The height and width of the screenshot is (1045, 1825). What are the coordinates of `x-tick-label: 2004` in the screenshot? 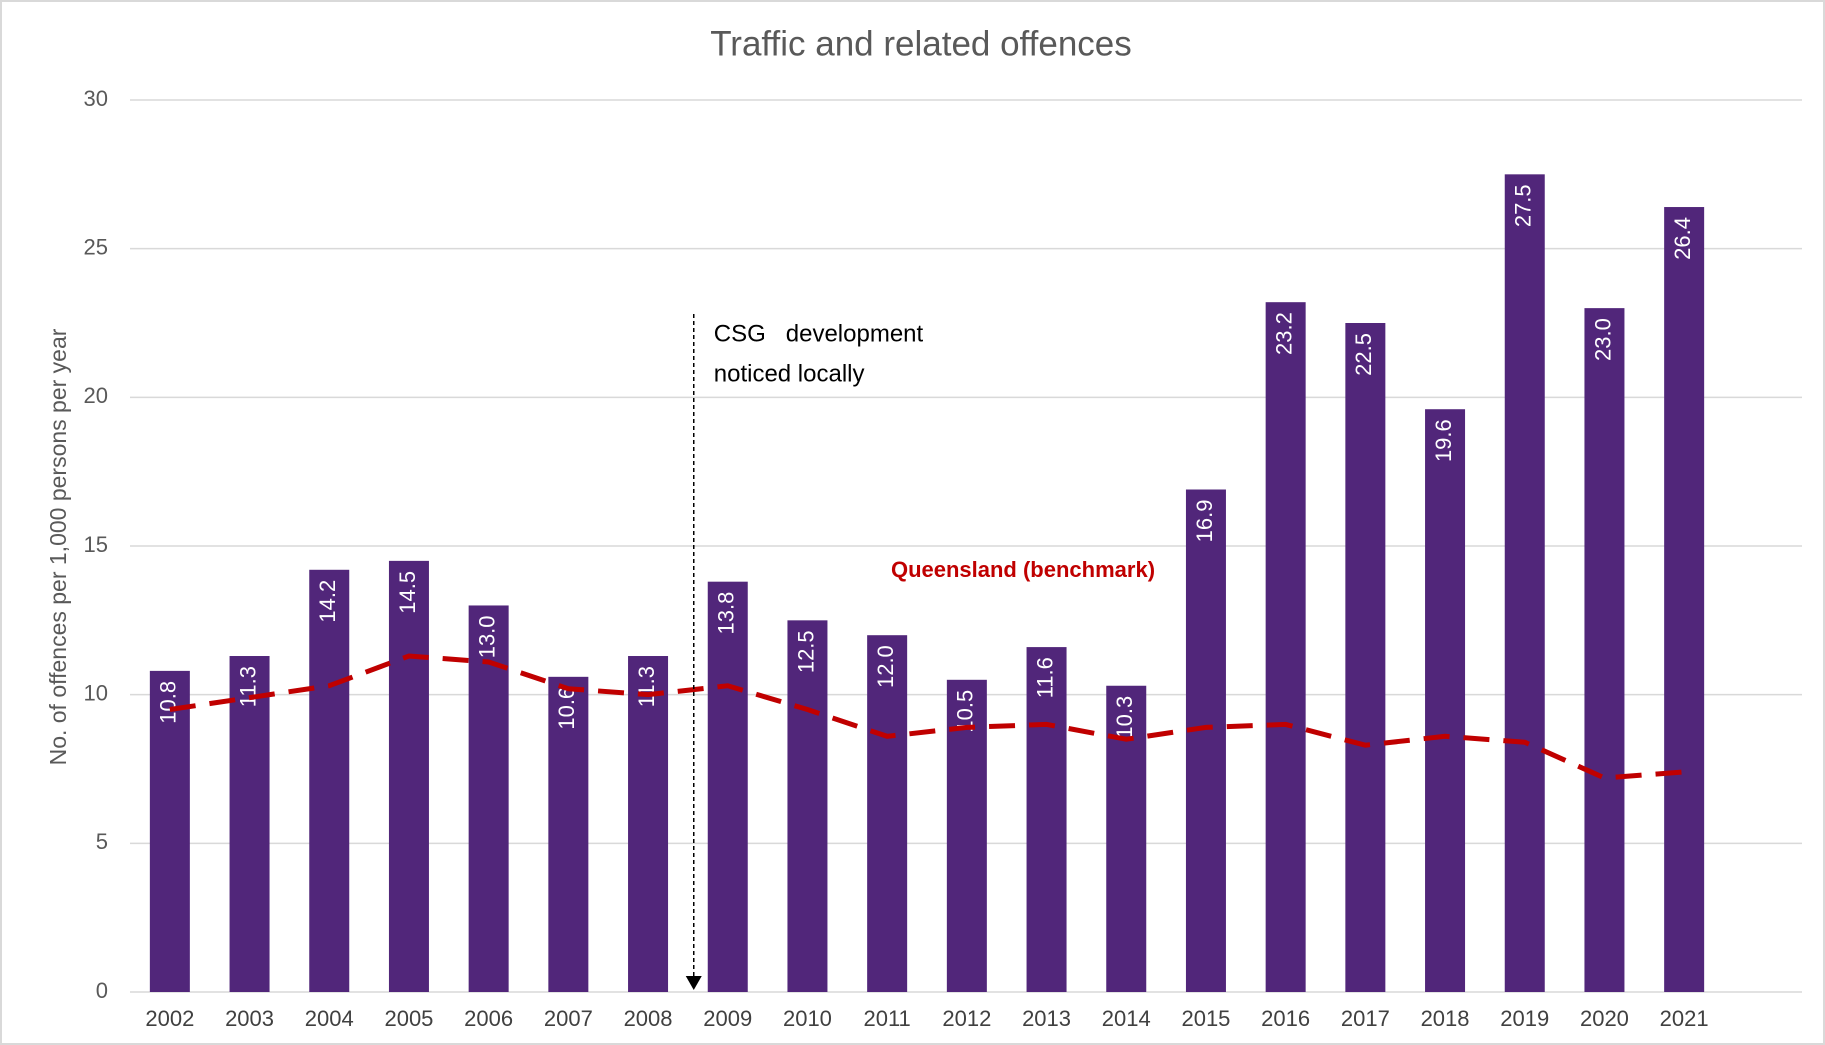 It's located at (329, 1018).